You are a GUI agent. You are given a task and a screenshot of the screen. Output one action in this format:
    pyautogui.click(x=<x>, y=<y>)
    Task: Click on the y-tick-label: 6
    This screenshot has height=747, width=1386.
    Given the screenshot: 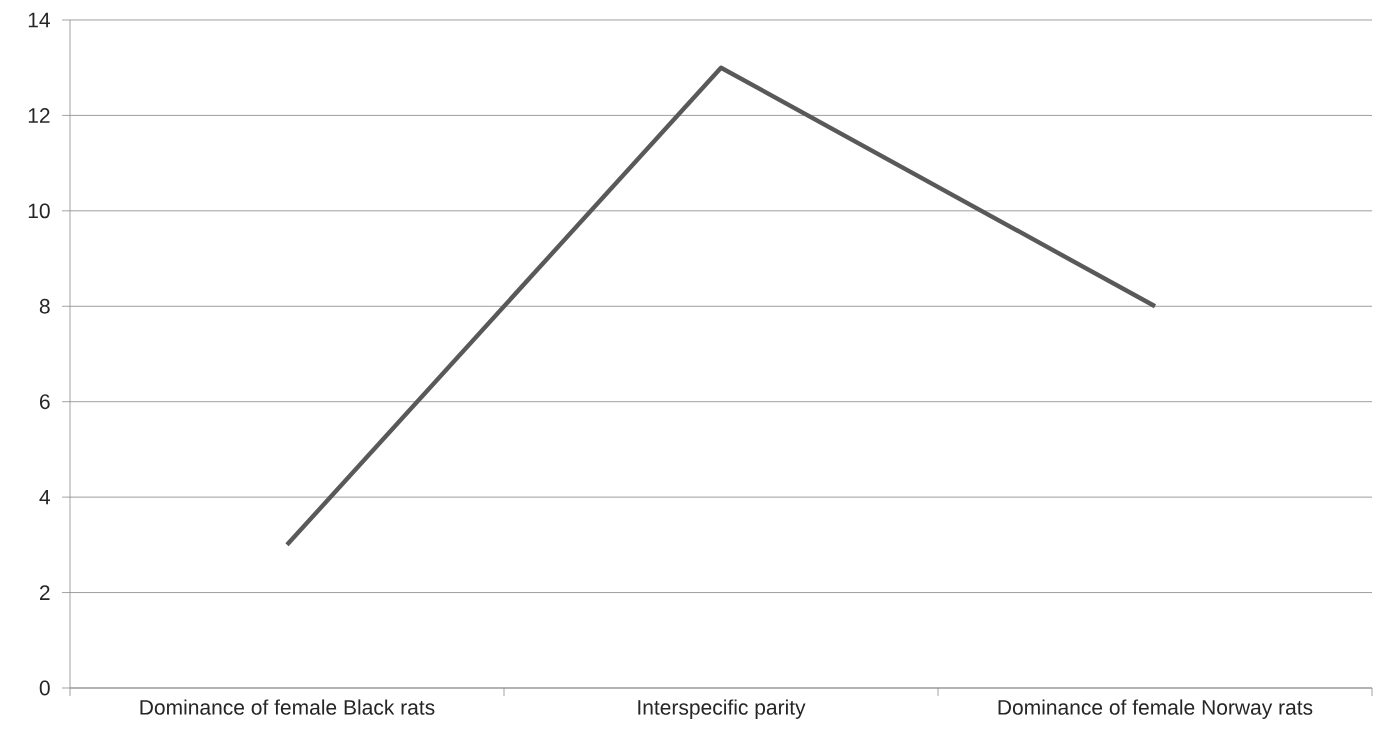 What is the action you would take?
    pyautogui.click(x=44, y=402)
    